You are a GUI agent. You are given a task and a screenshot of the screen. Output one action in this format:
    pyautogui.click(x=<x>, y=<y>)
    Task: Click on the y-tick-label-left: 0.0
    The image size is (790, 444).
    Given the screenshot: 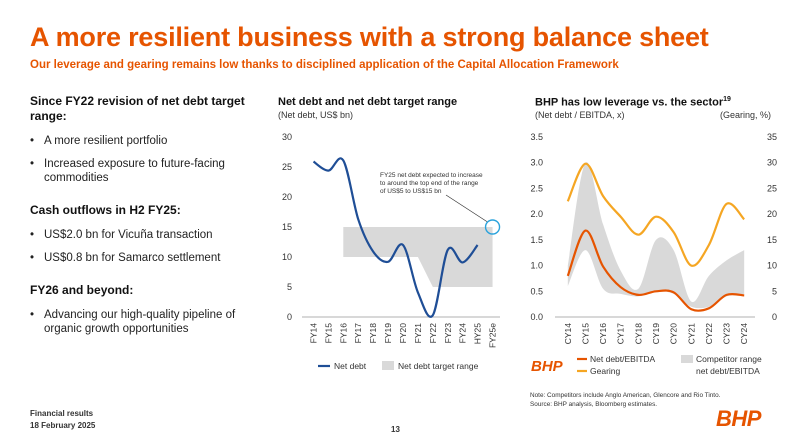 What is the action you would take?
    pyautogui.click(x=536, y=317)
    